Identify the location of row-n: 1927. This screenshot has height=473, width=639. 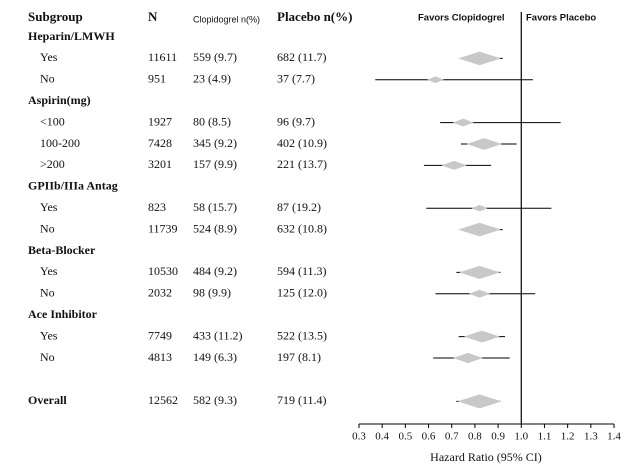
(160, 121).